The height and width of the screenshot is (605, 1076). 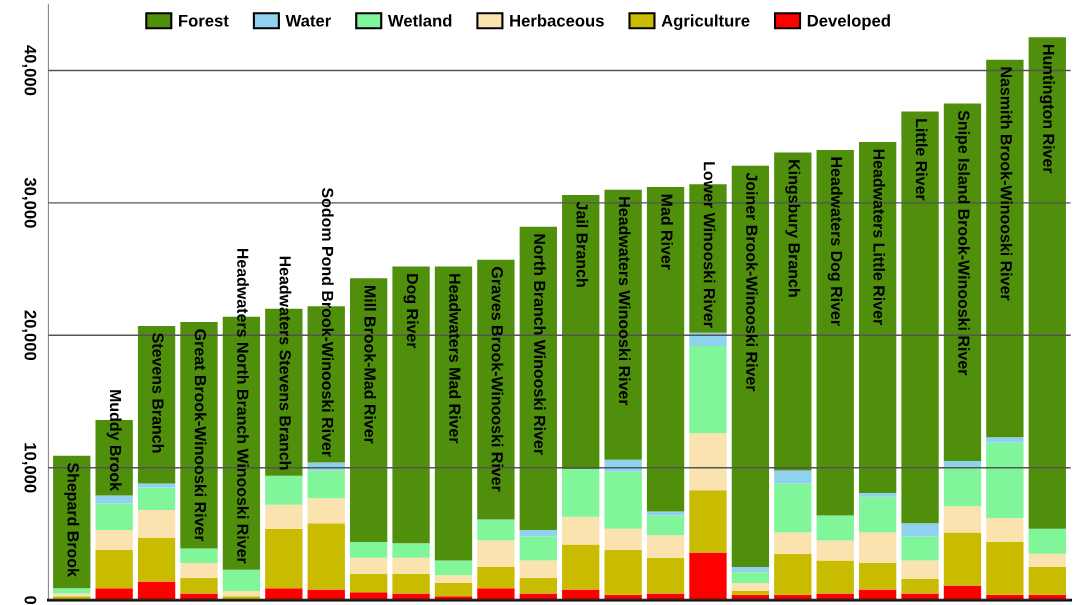 What do you see at coordinates (921, 160) in the screenshot?
I see `x-tick-label: Little River` at bounding box center [921, 160].